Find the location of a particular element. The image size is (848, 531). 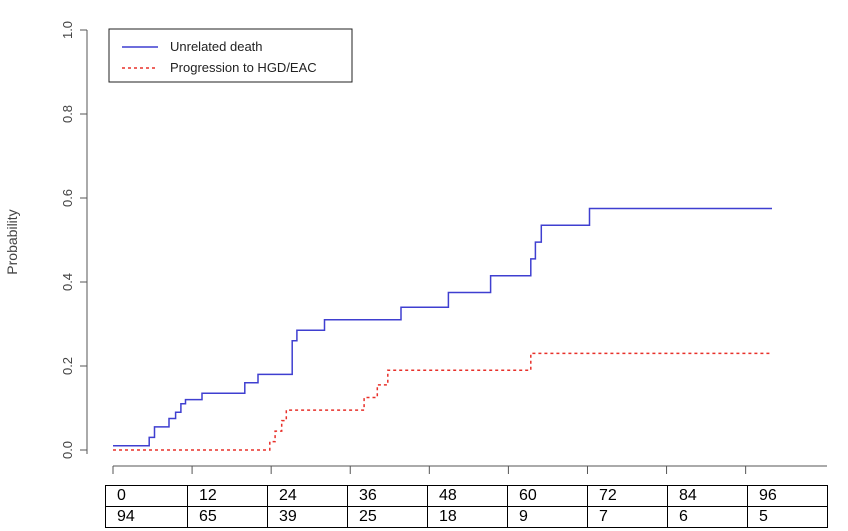

risk-table-time-cell: 36 is located at coordinates (387, 496).